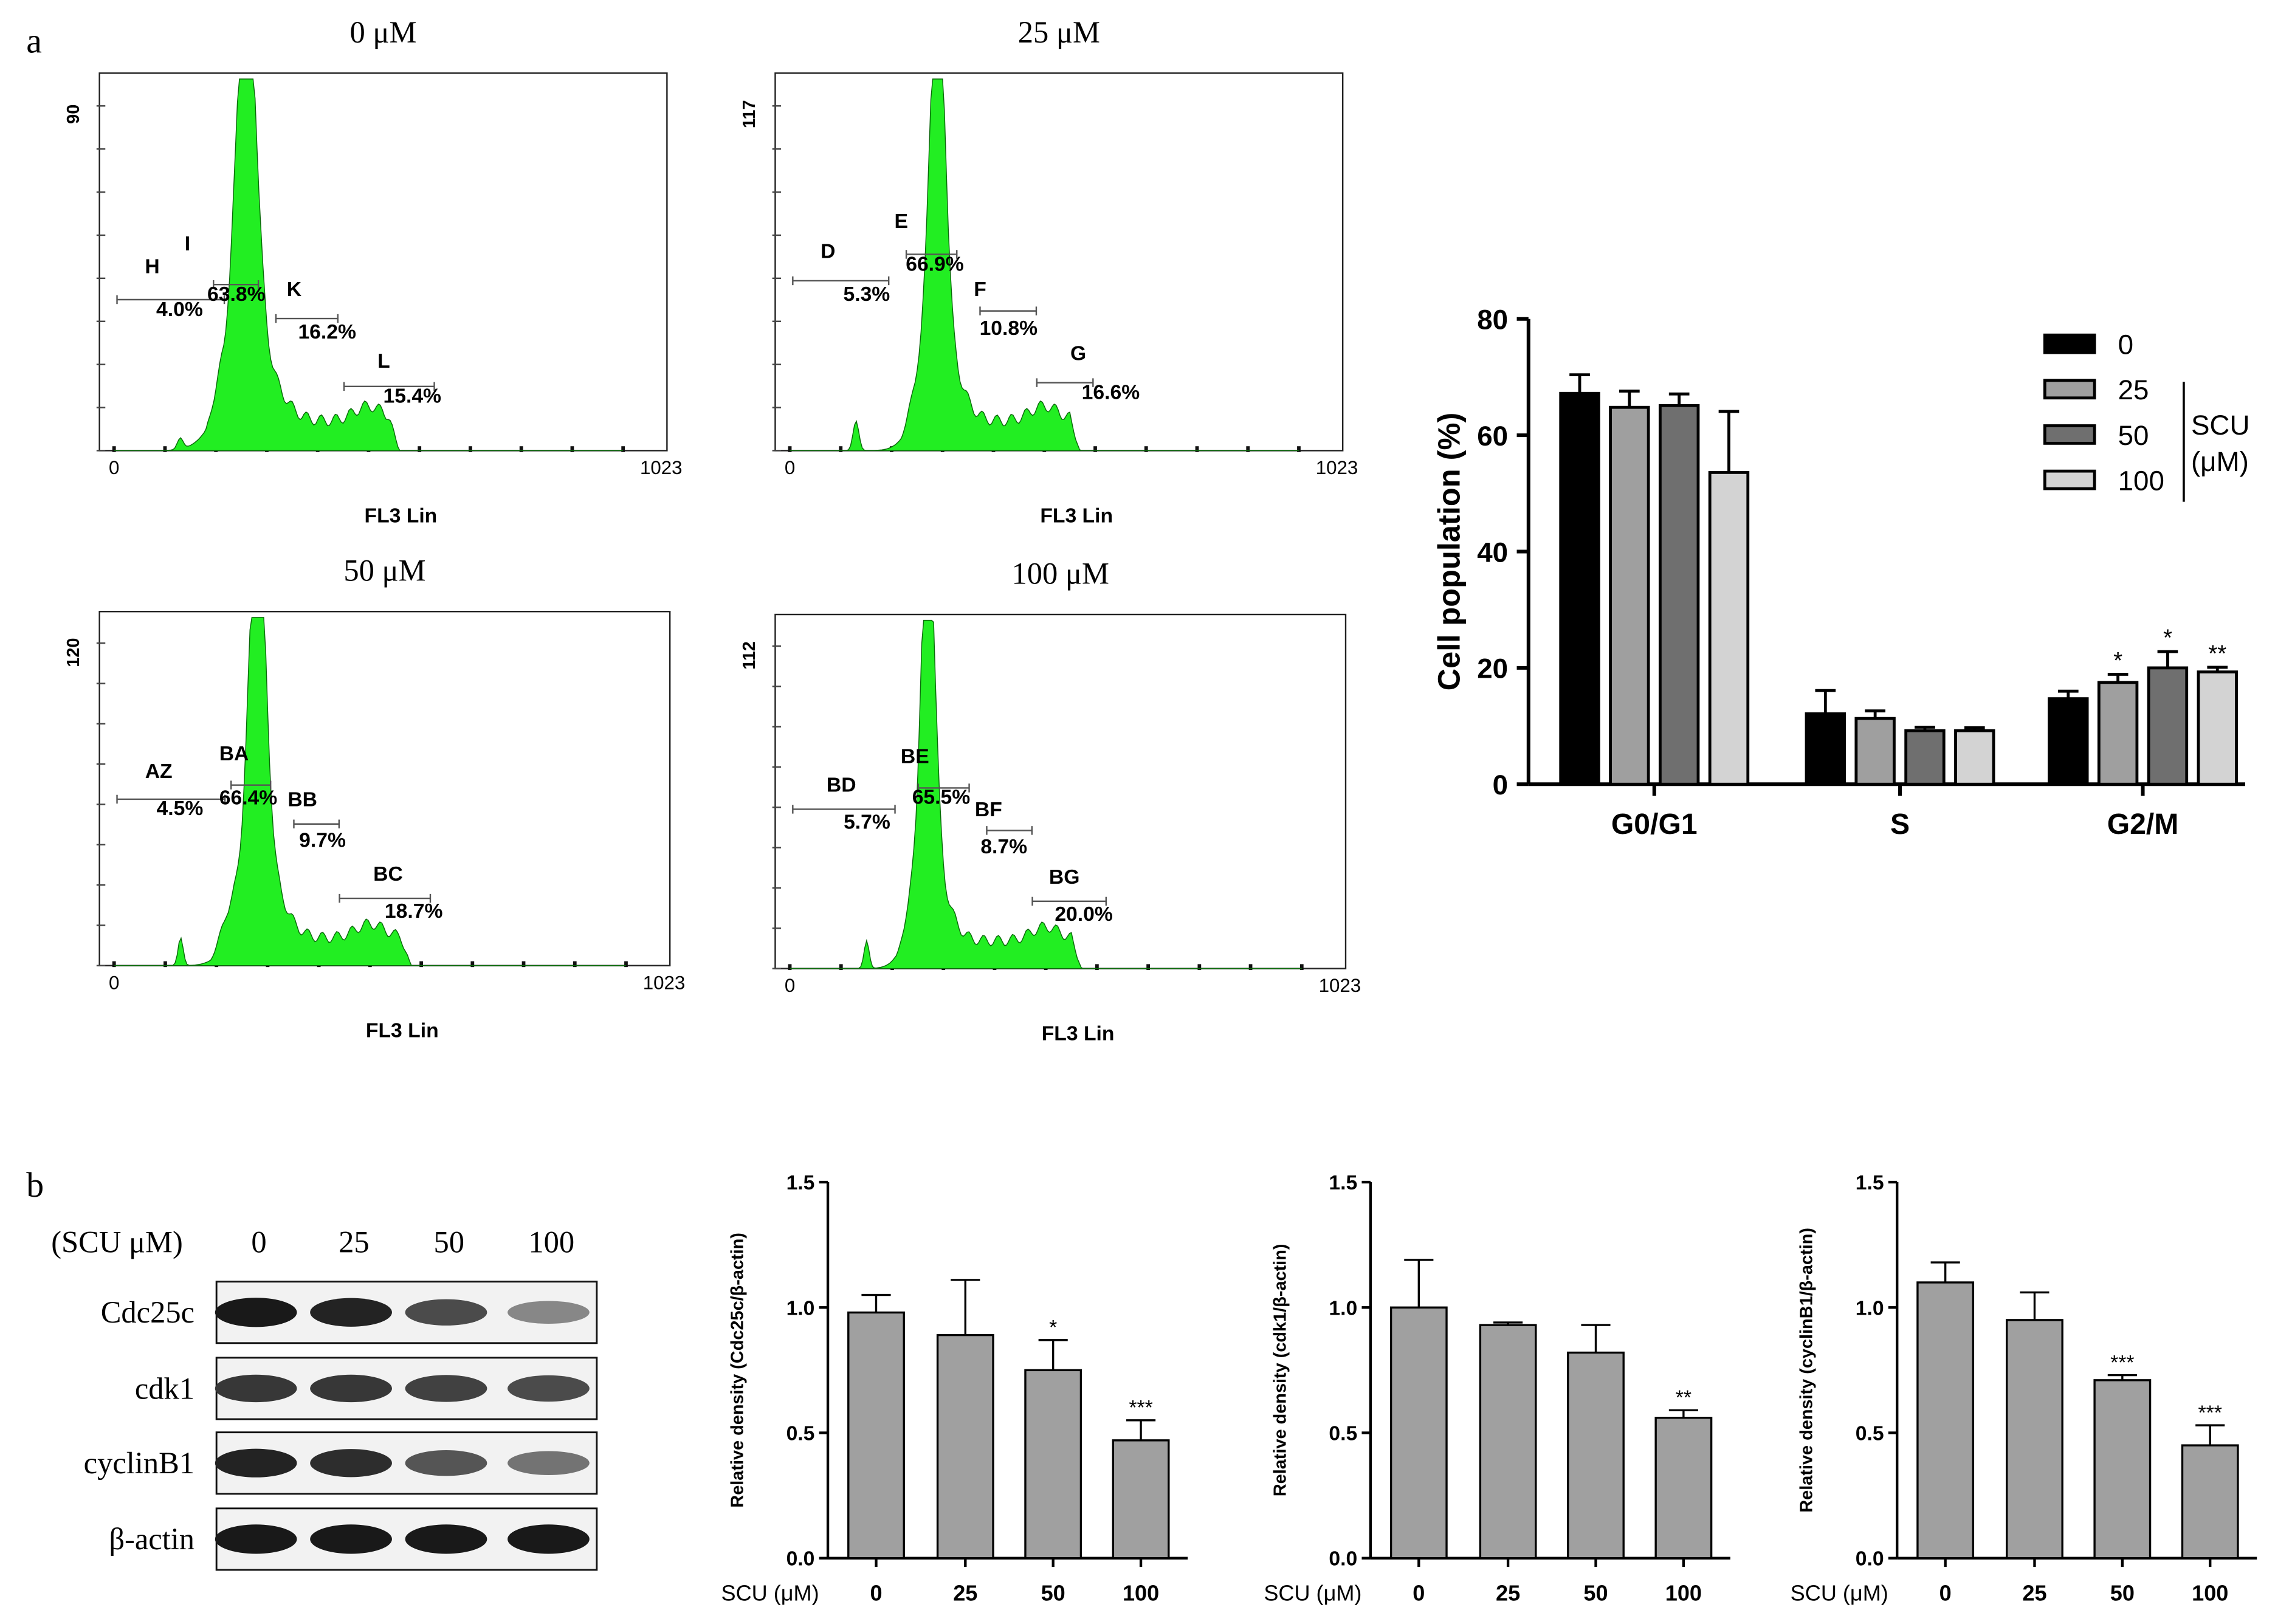 The height and width of the screenshot is (1624, 2292). Describe the element at coordinates (1084, 914) in the screenshot. I see `gate-value: 20.0%` at that location.